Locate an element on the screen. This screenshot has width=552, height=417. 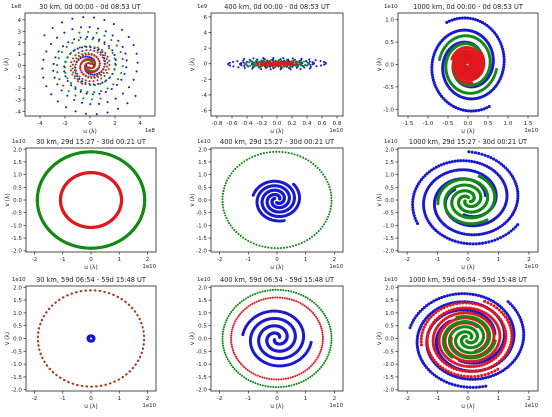
series-blue is located at coordinates (277, 338).